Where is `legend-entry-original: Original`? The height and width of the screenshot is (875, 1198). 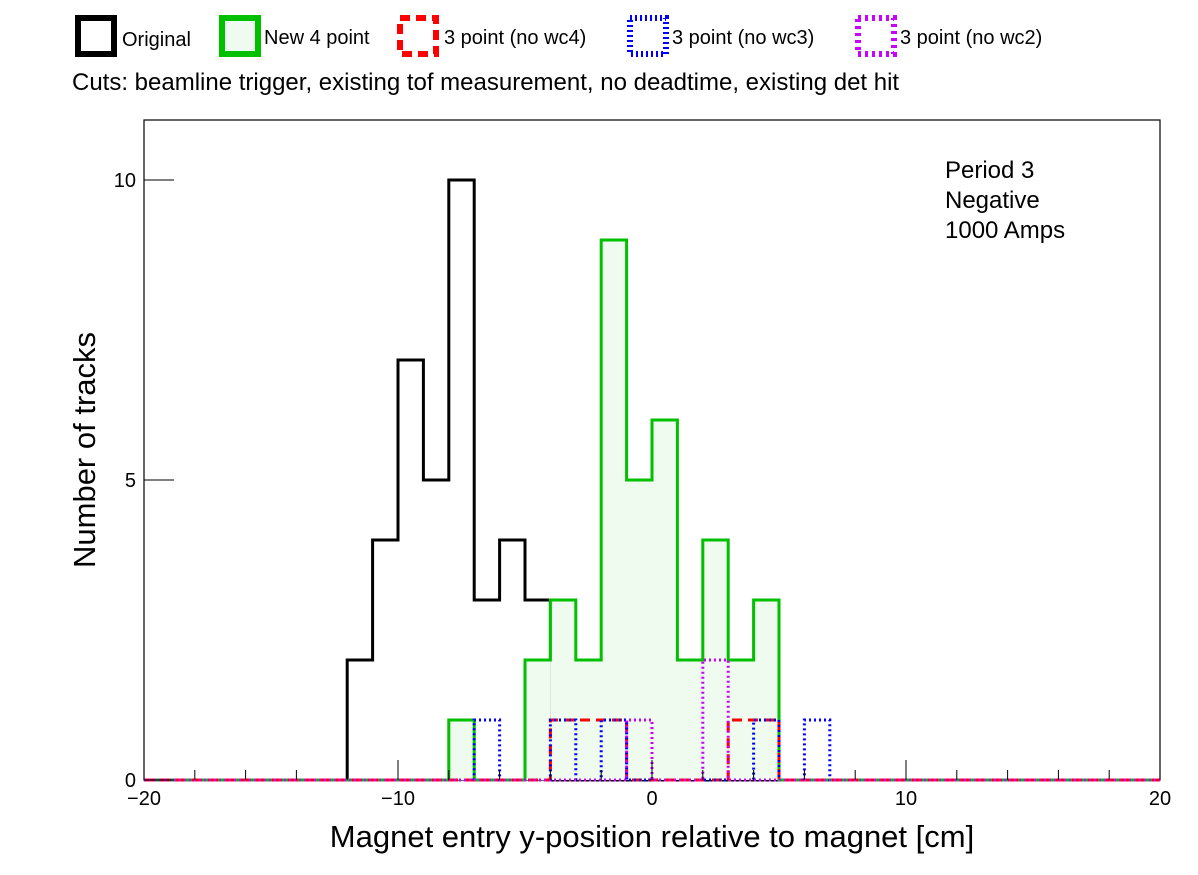 legend-entry-original: Original is located at coordinates (133, 36).